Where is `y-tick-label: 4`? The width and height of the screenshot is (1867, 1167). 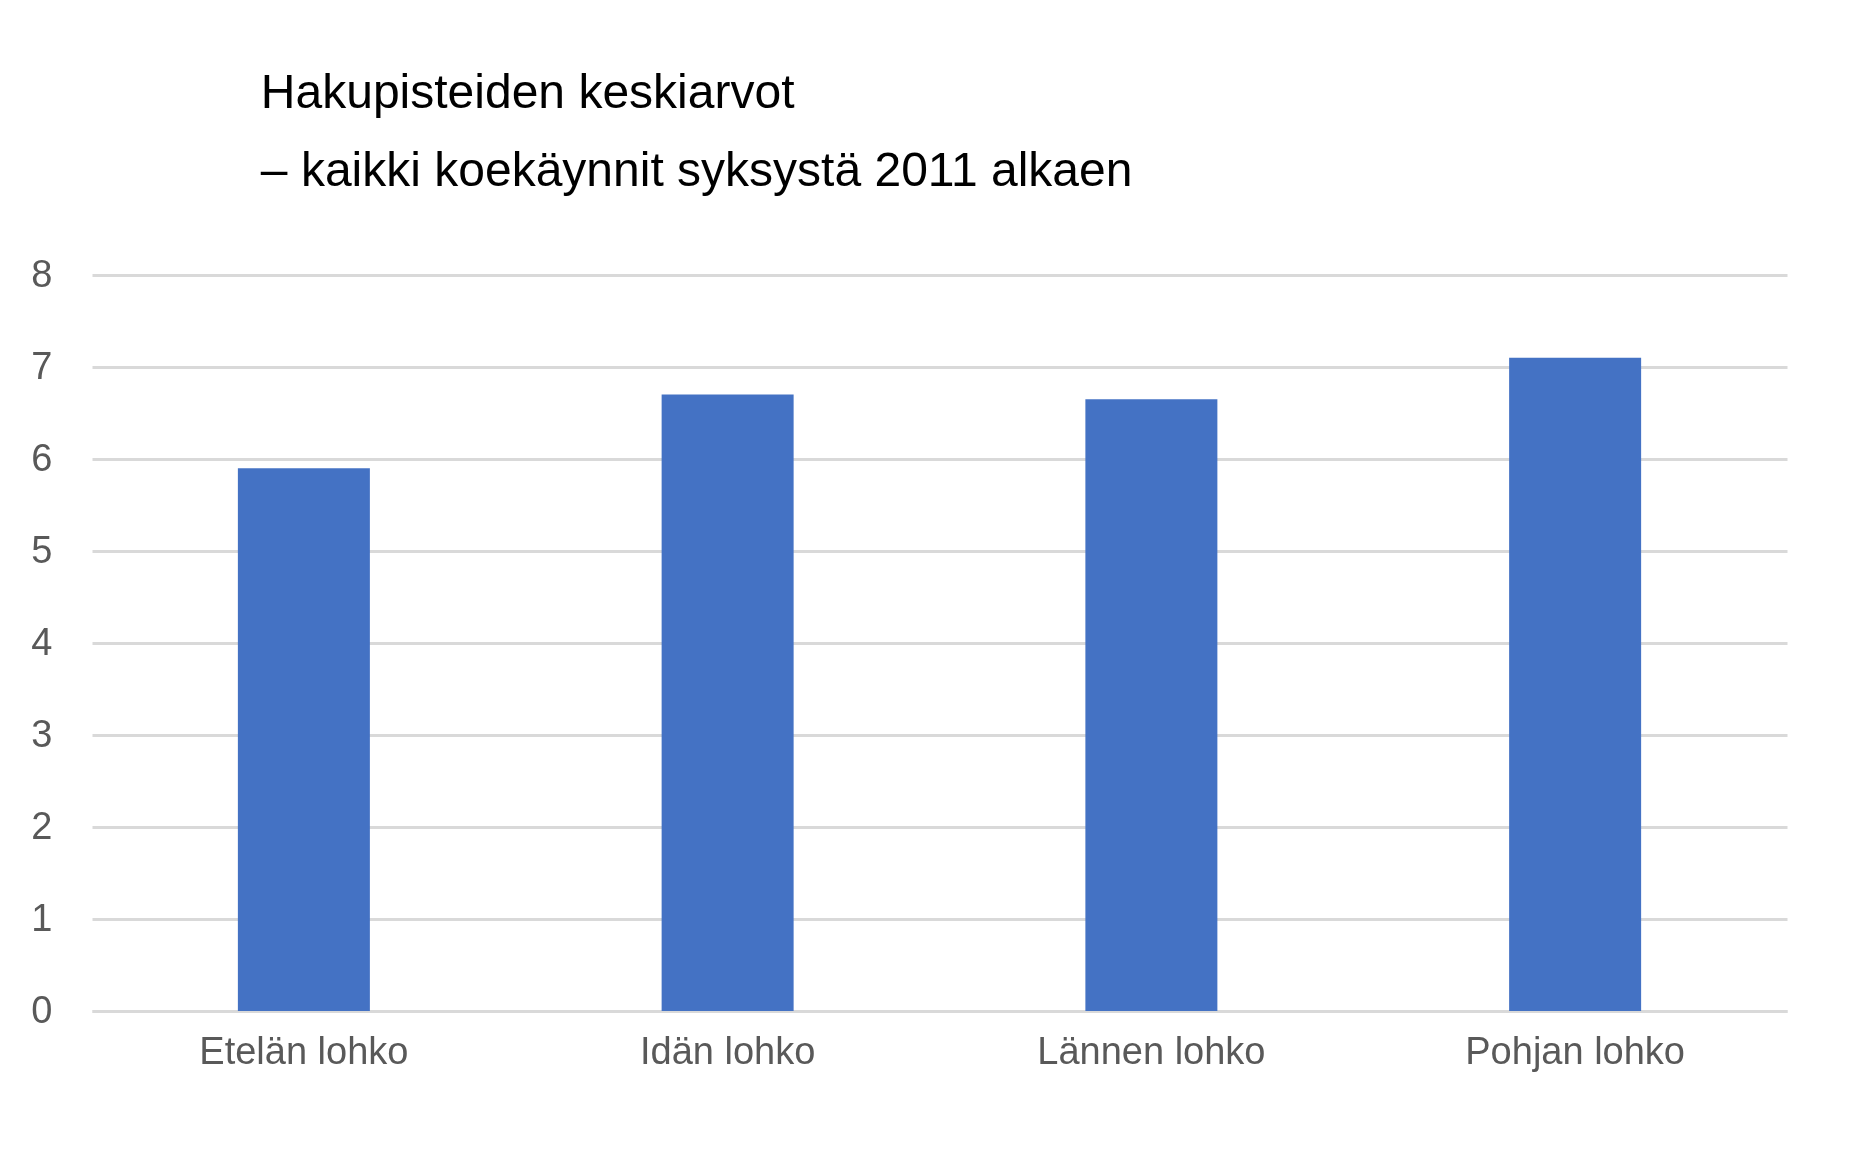
y-tick-label: 4 is located at coordinates (42, 641).